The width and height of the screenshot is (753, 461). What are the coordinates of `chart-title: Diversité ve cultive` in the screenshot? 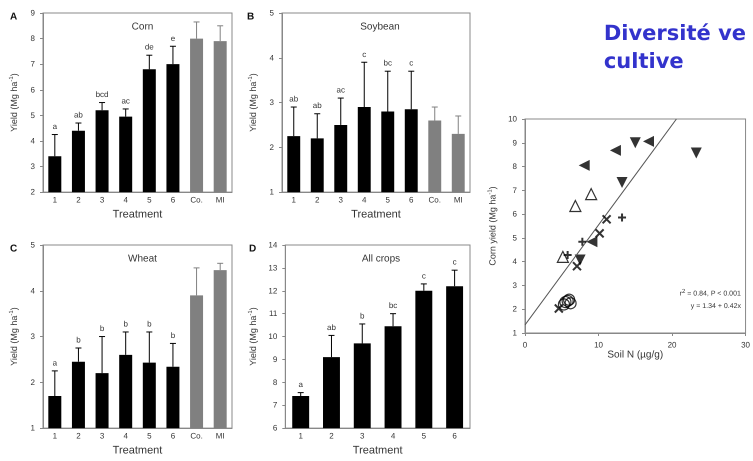 It's located at (675, 47).